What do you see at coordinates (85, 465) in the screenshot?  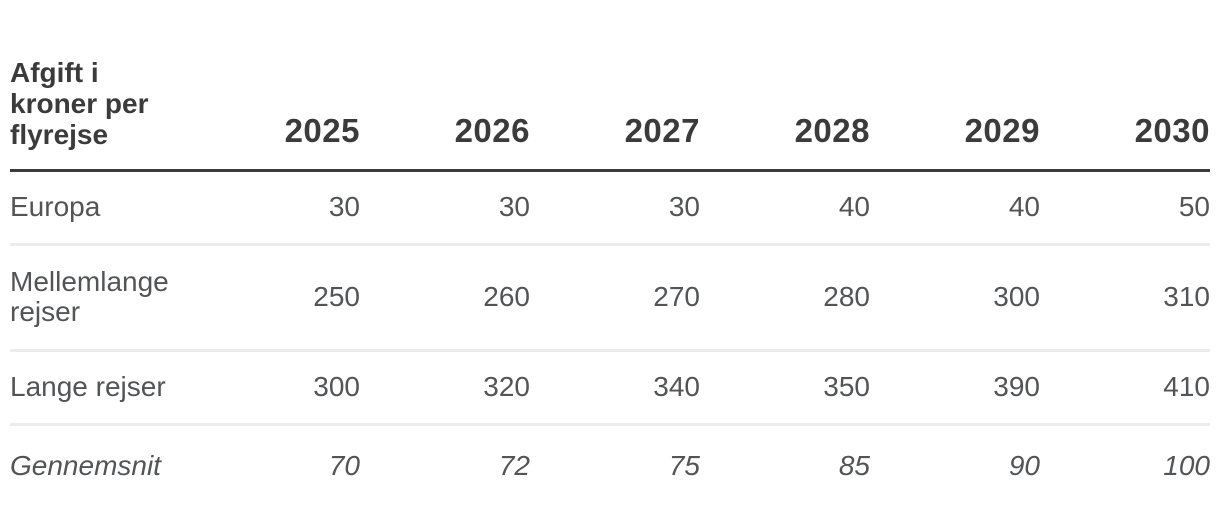 I see `row-label: Gennemsnit` at bounding box center [85, 465].